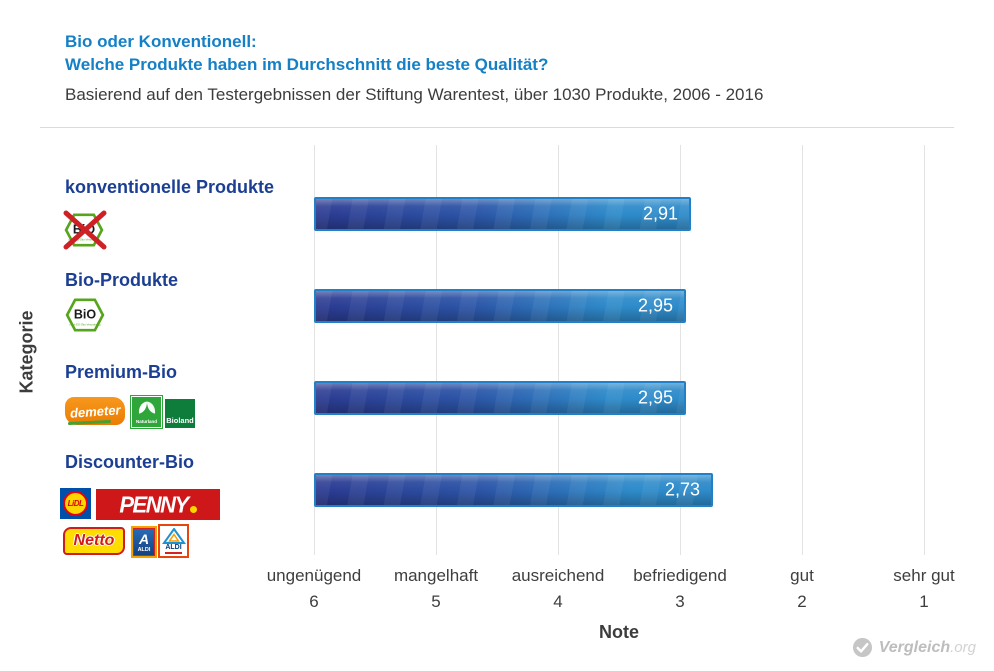 This screenshot has height=671, width=994. I want to click on y-axis-label: Kategorie, so click(26, 352).